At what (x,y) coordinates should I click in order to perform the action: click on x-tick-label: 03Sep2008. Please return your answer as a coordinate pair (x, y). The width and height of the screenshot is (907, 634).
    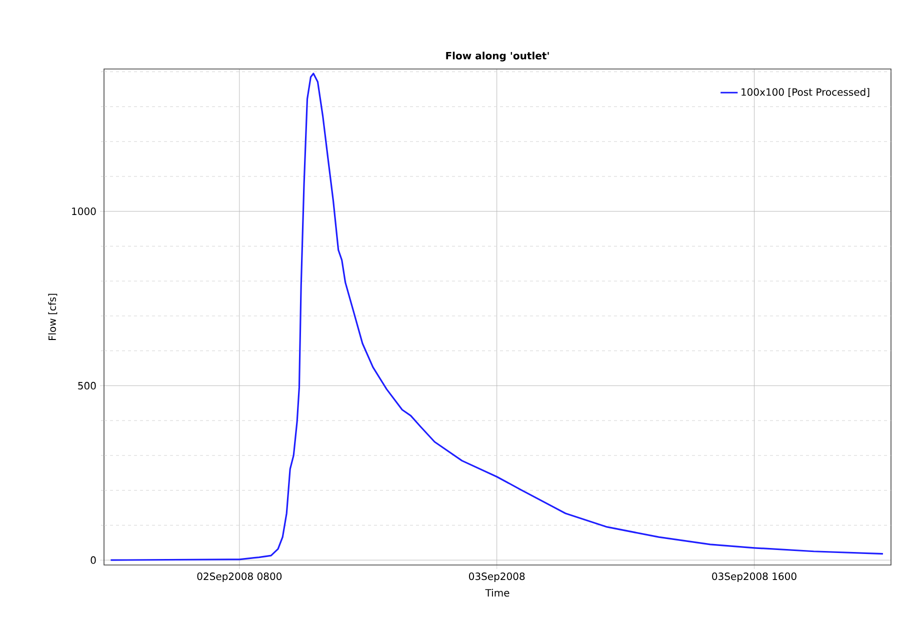
    Looking at the image, I should click on (496, 577).